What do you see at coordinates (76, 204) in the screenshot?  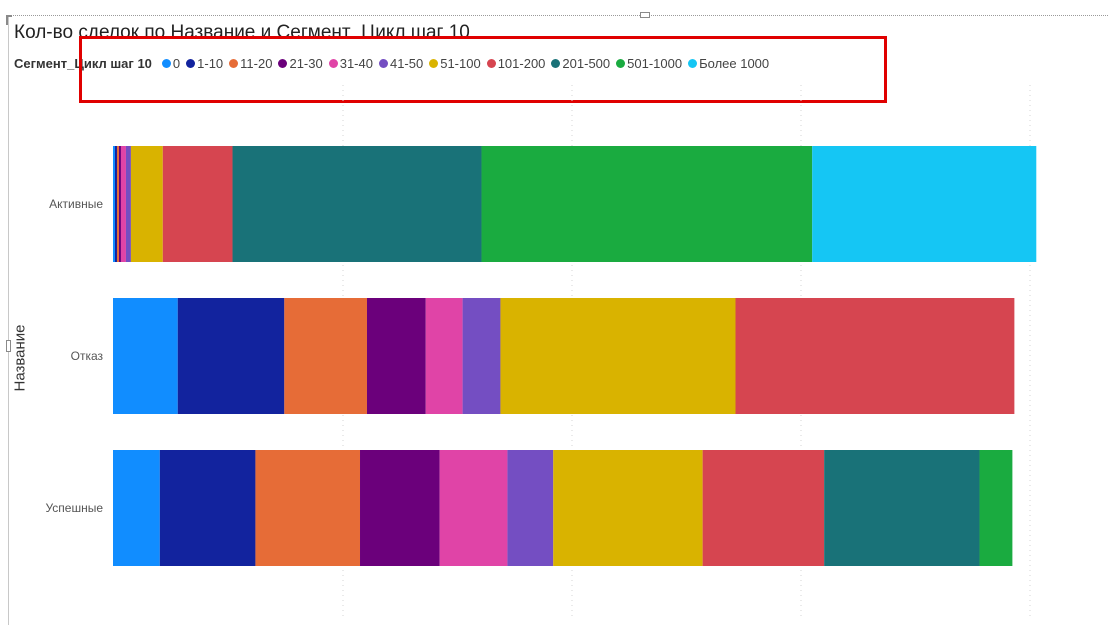 I see `y-tick-label: Активные` at bounding box center [76, 204].